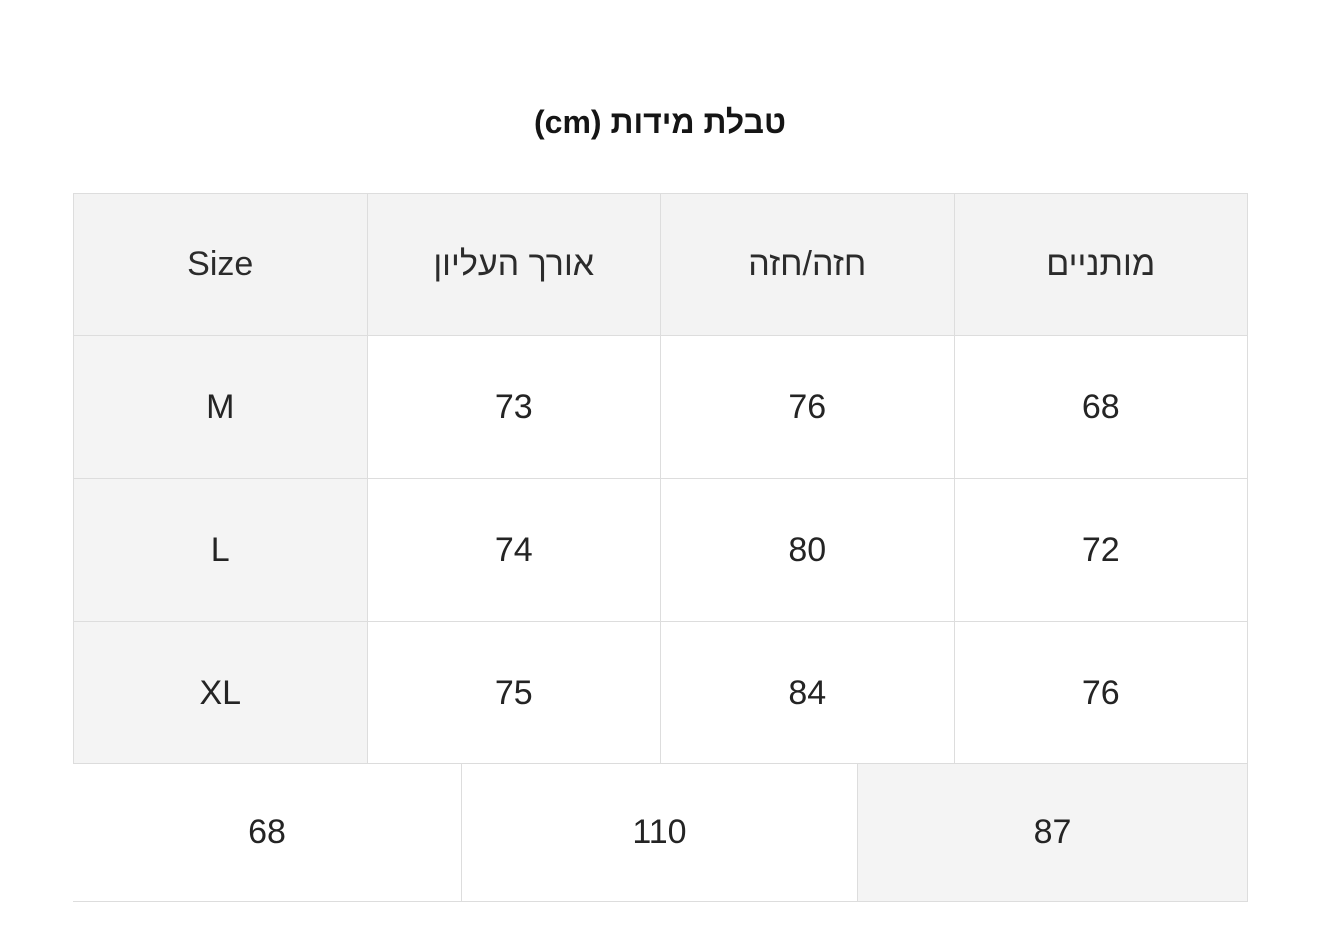  I want to click on table-row: 72 80 74 L, so click(660, 550).